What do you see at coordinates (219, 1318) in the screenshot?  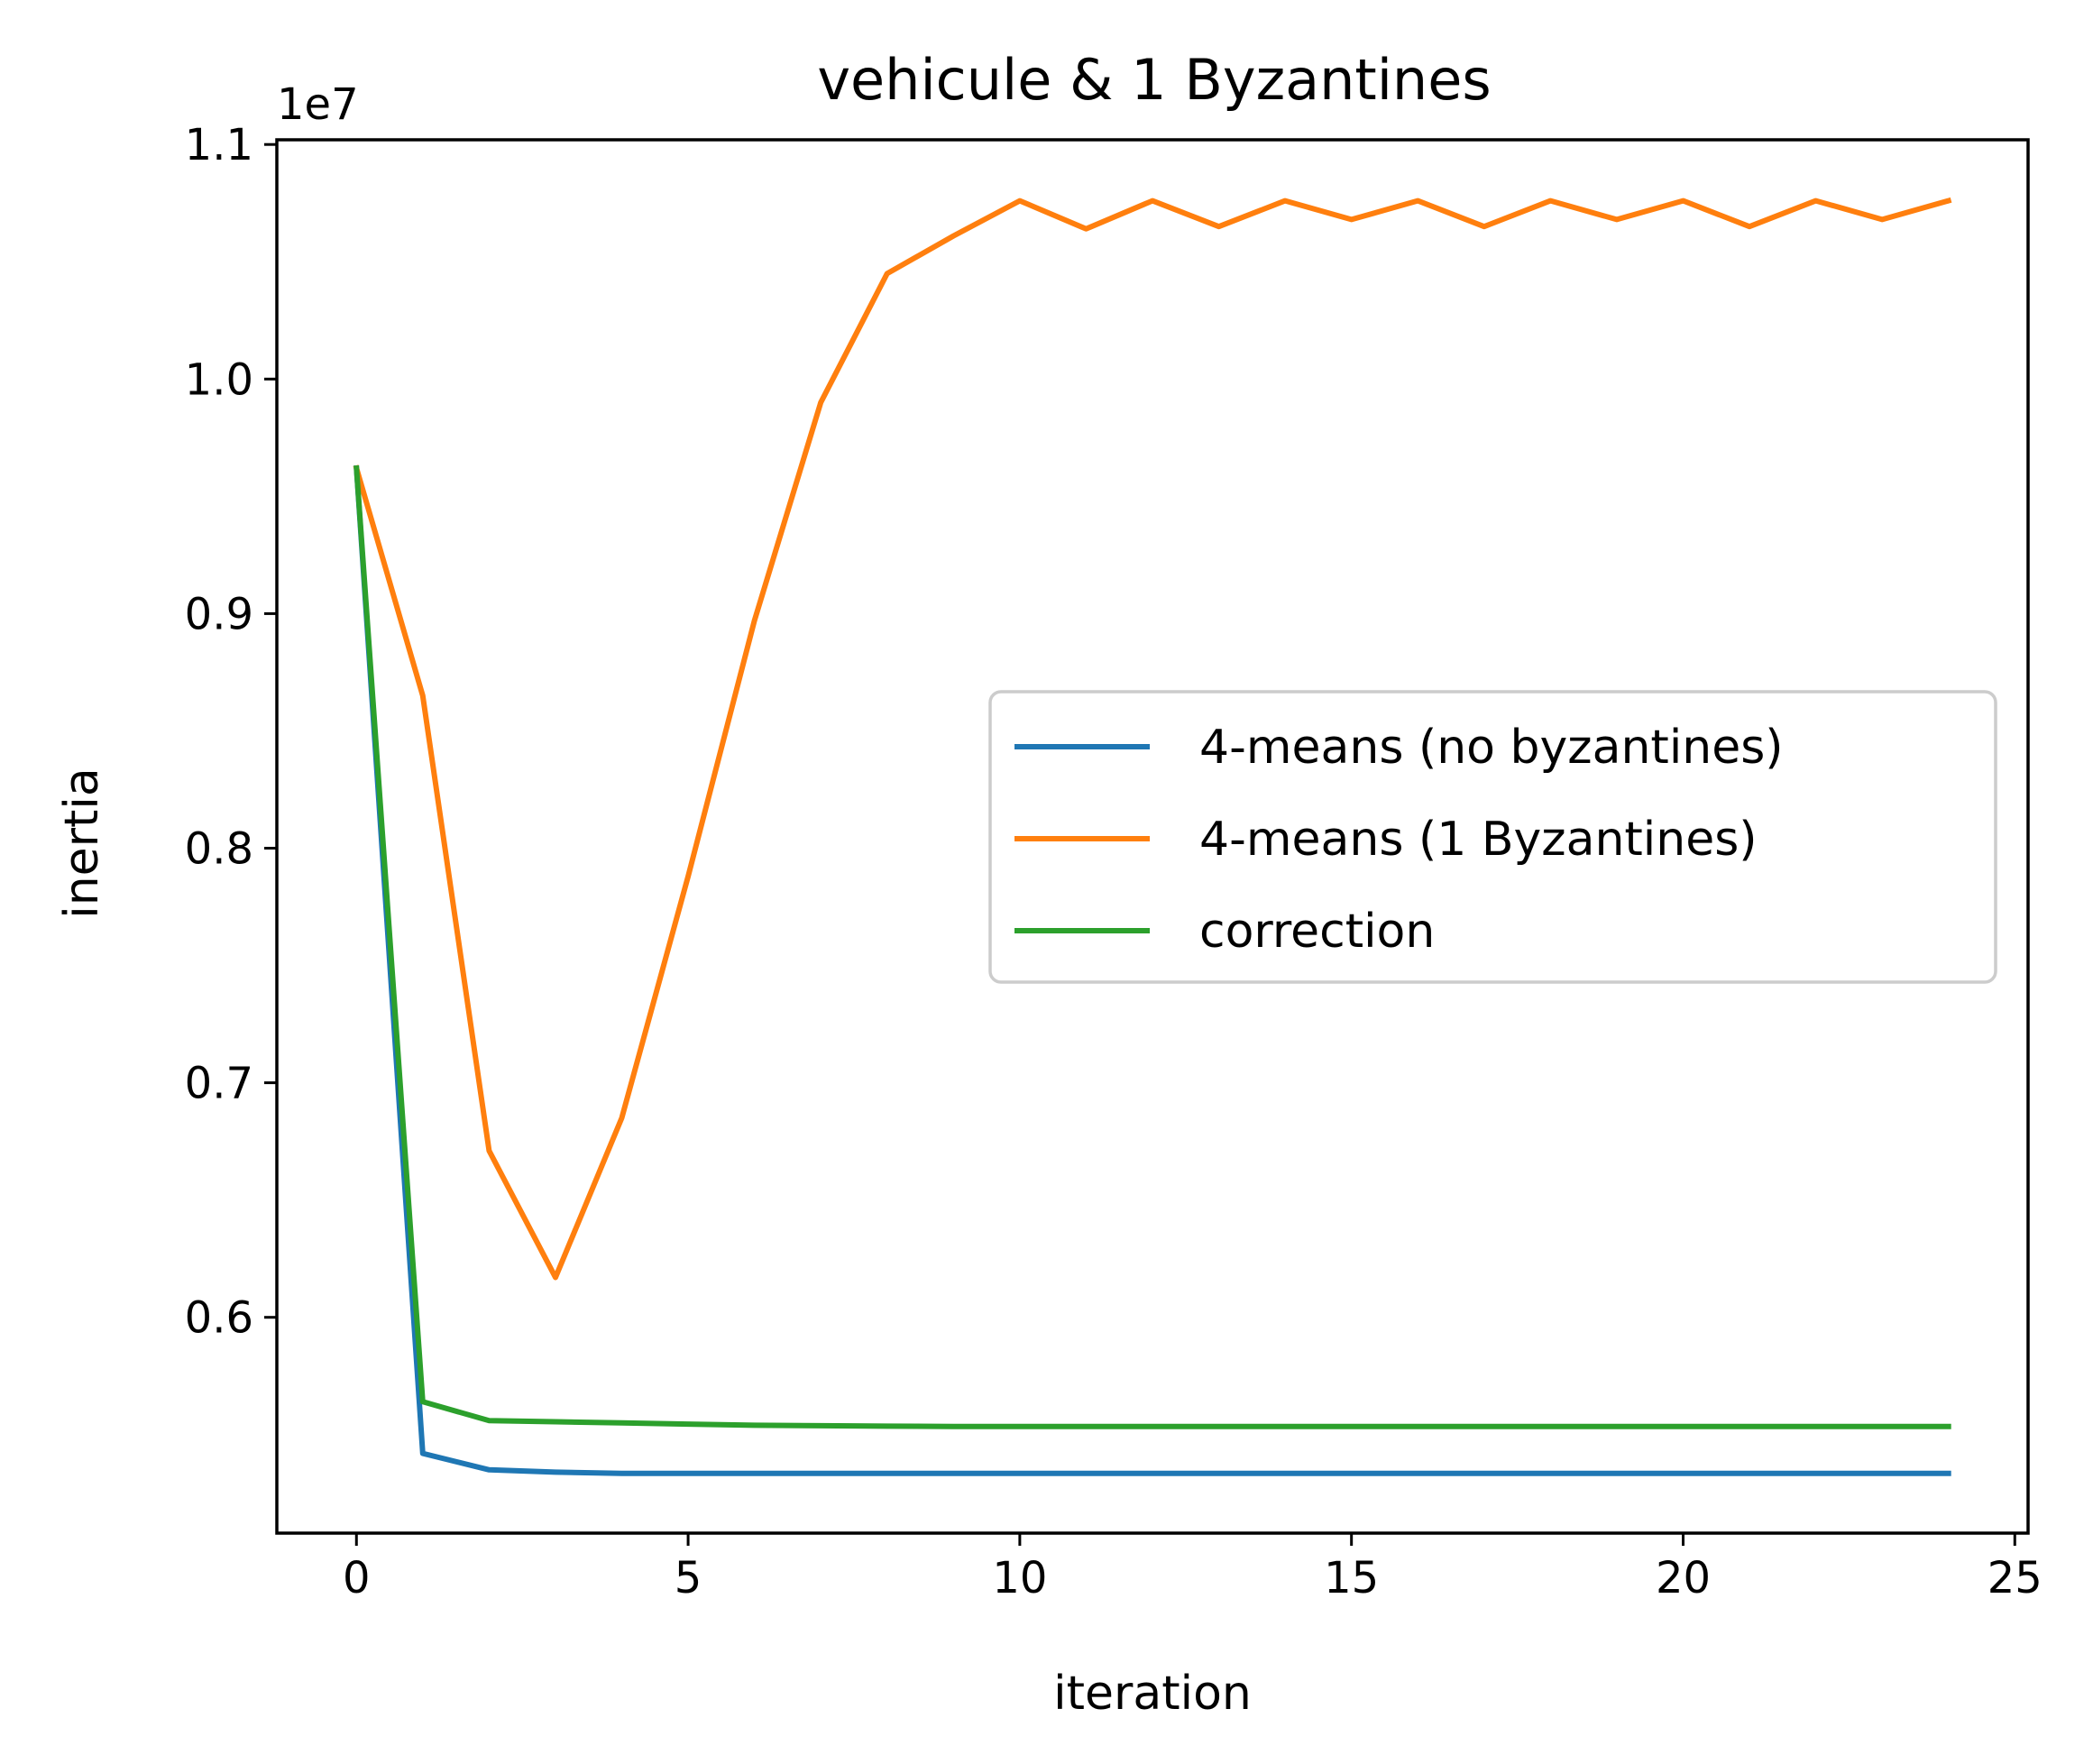 I see `y-tick-label: 0.6` at bounding box center [219, 1318].